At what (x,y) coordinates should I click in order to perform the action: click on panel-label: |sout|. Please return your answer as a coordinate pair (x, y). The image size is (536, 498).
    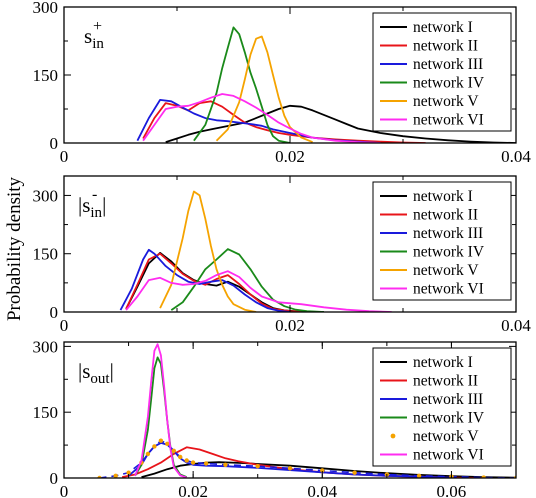
    Looking at the image, I should click on (96, 373).